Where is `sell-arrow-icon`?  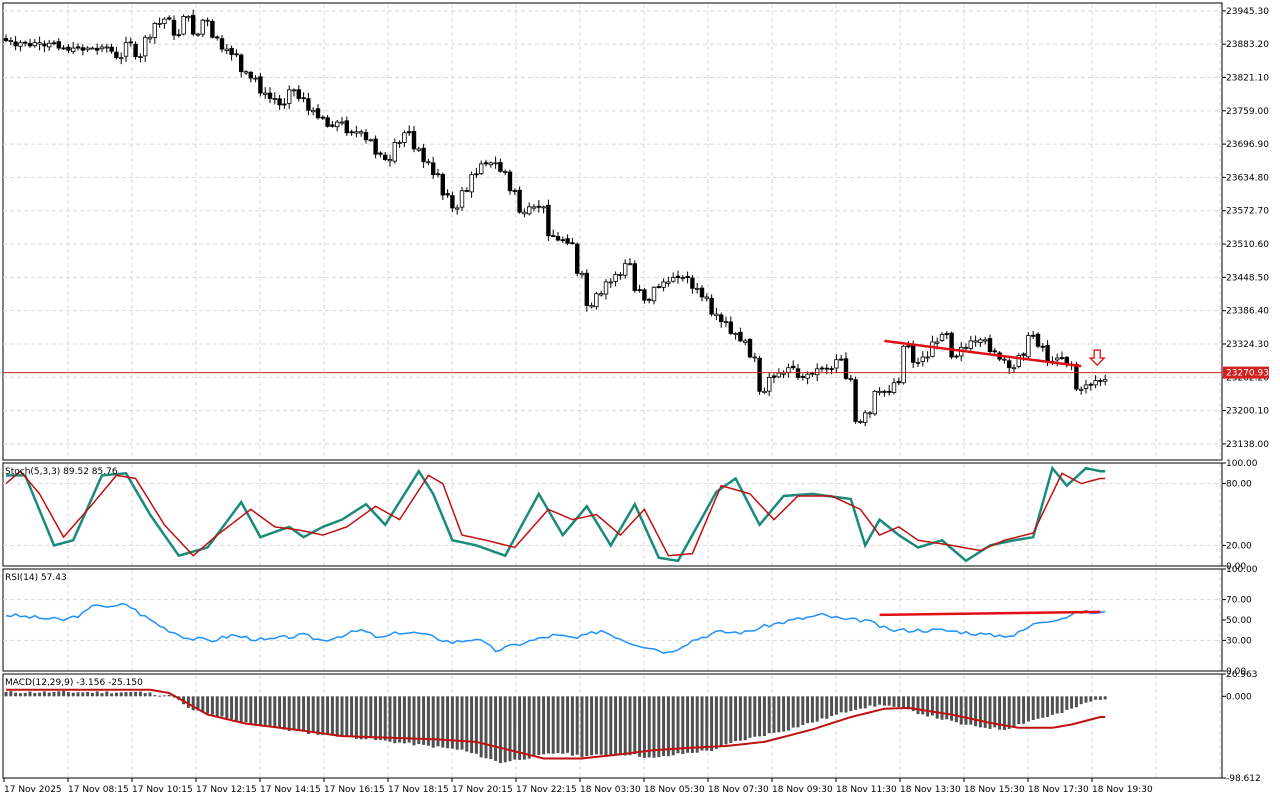
sell-arrow-icon is located at coordinates (1097, 358).